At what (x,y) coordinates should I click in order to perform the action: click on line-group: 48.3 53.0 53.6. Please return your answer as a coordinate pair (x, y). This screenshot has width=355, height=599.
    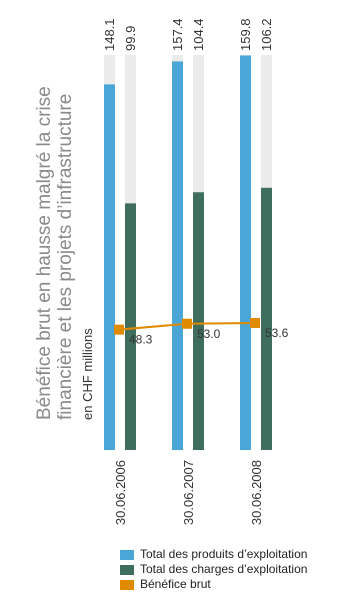
    Looking at the image, I should click on (201, 332).